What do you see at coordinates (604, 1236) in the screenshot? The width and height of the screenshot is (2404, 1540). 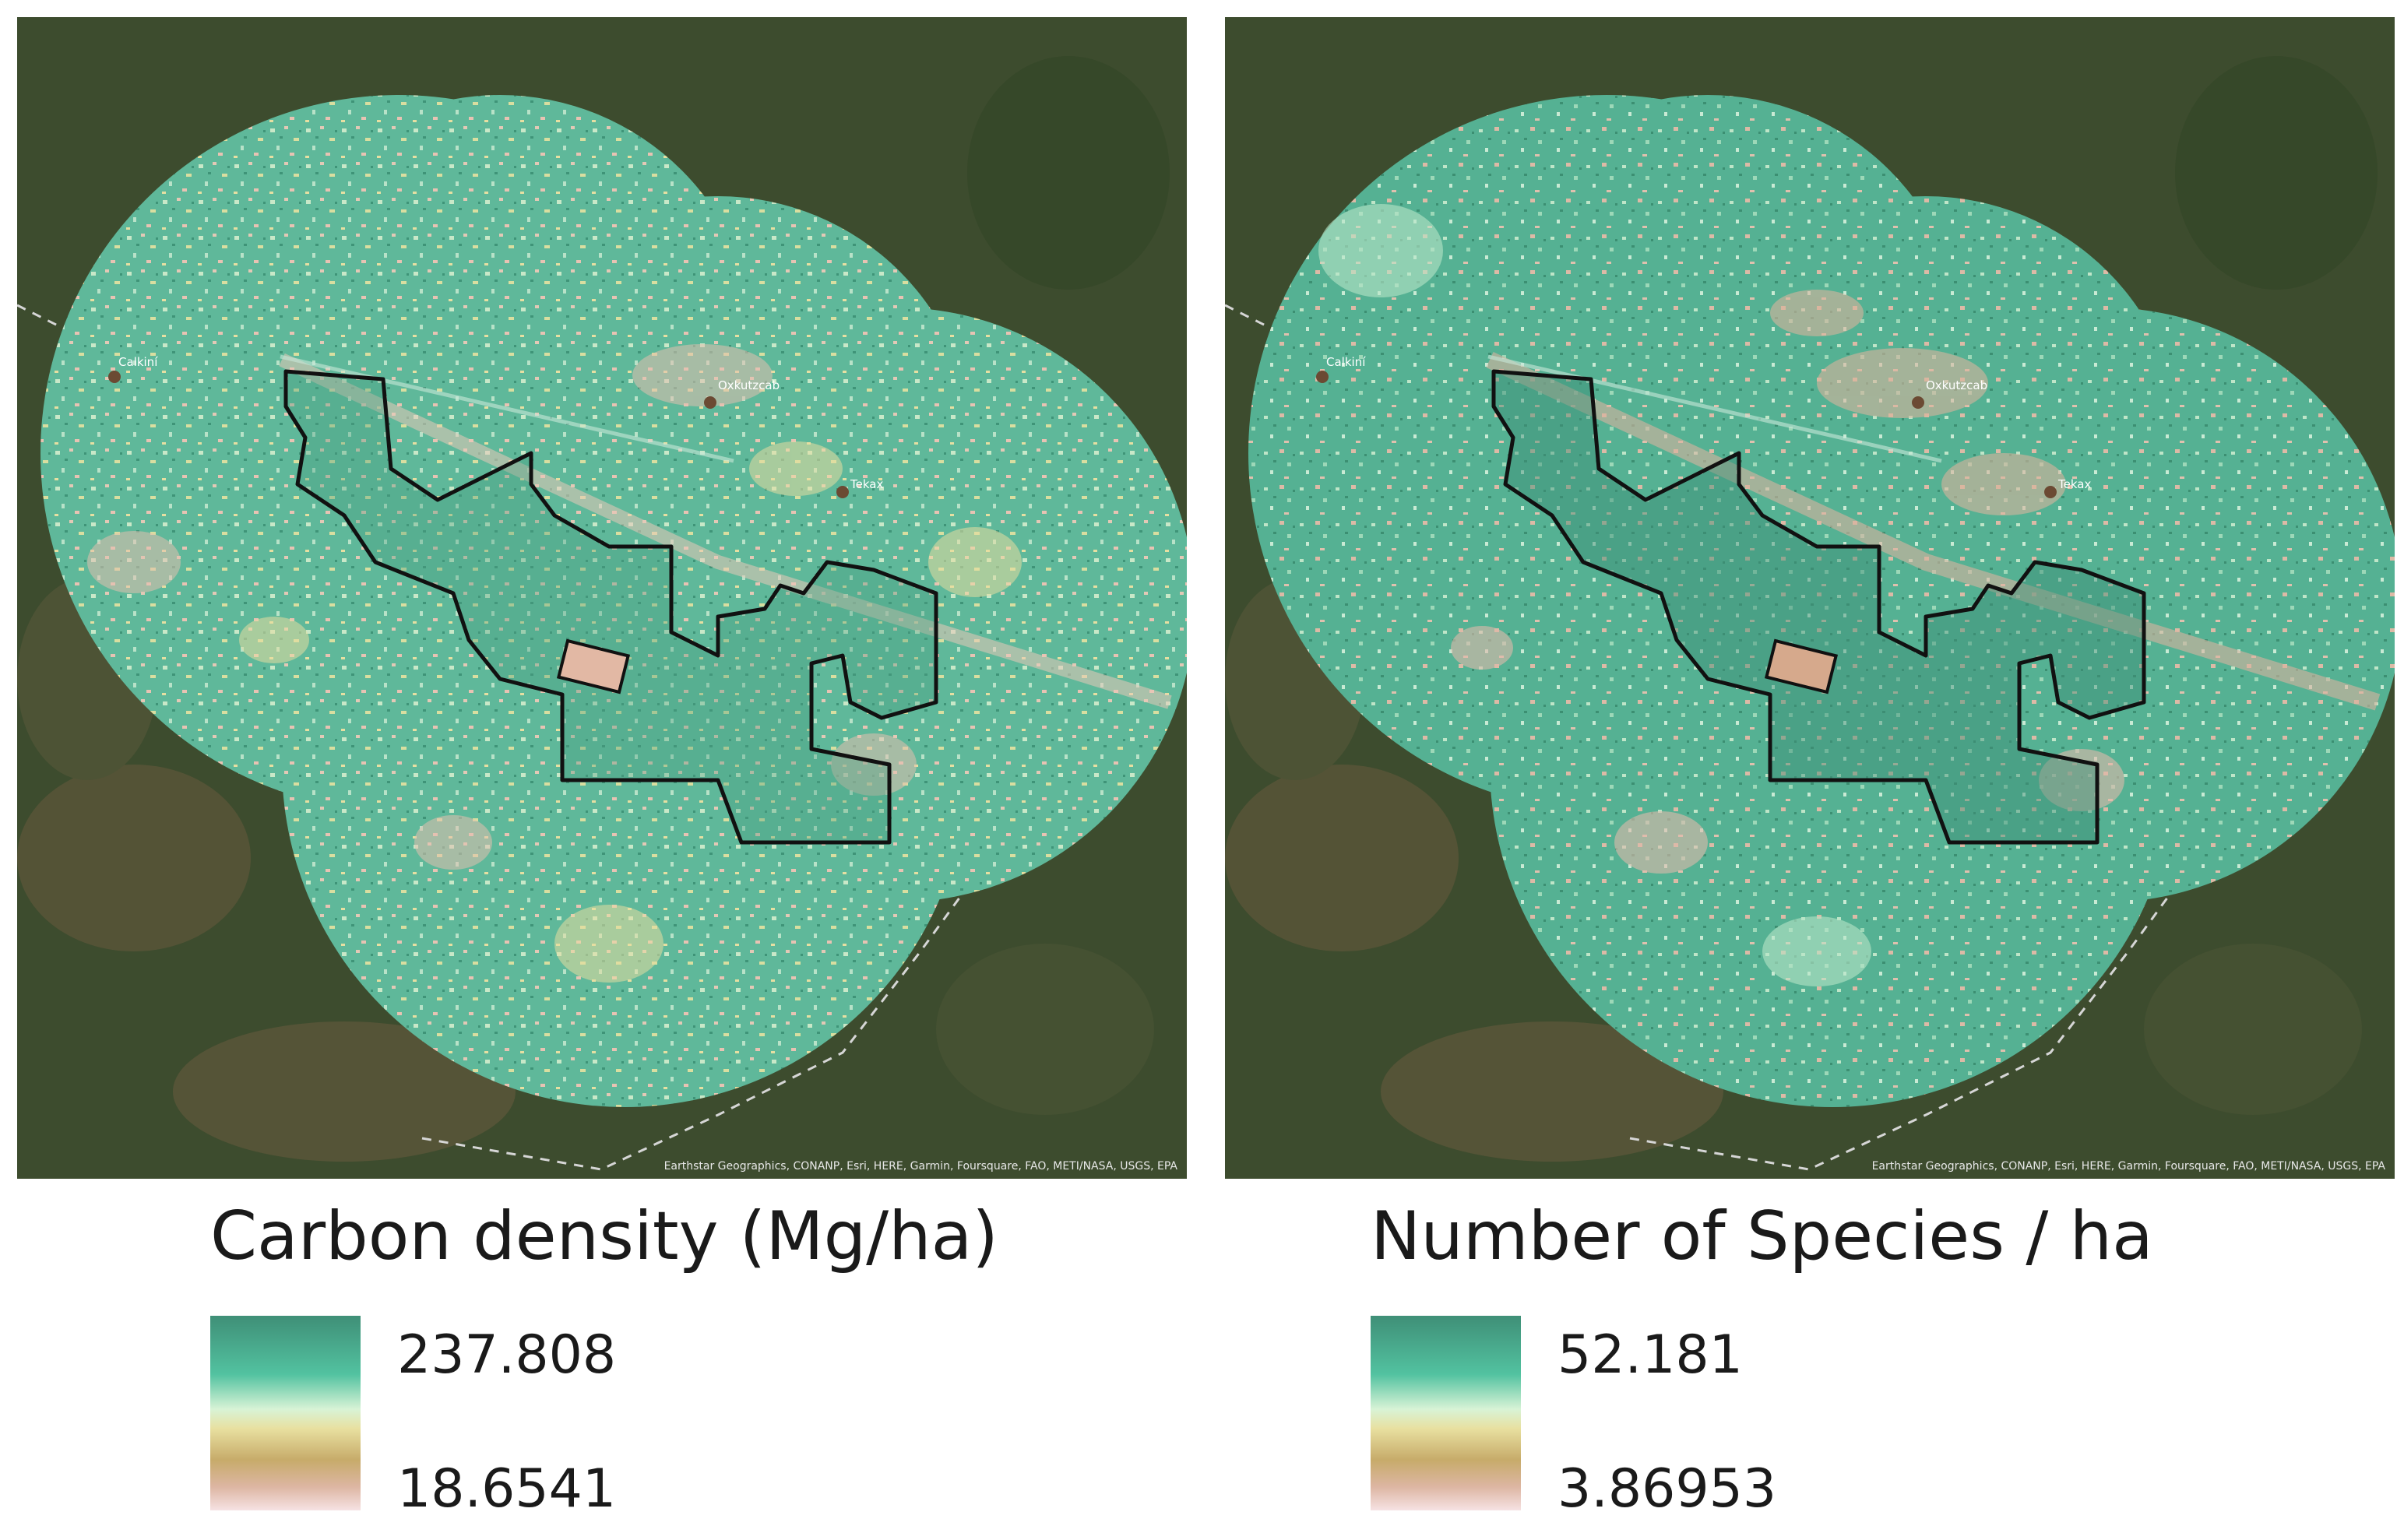 I see `legend-title: Carbon density (Mg/ha)` at bounding box center [604, 1236].